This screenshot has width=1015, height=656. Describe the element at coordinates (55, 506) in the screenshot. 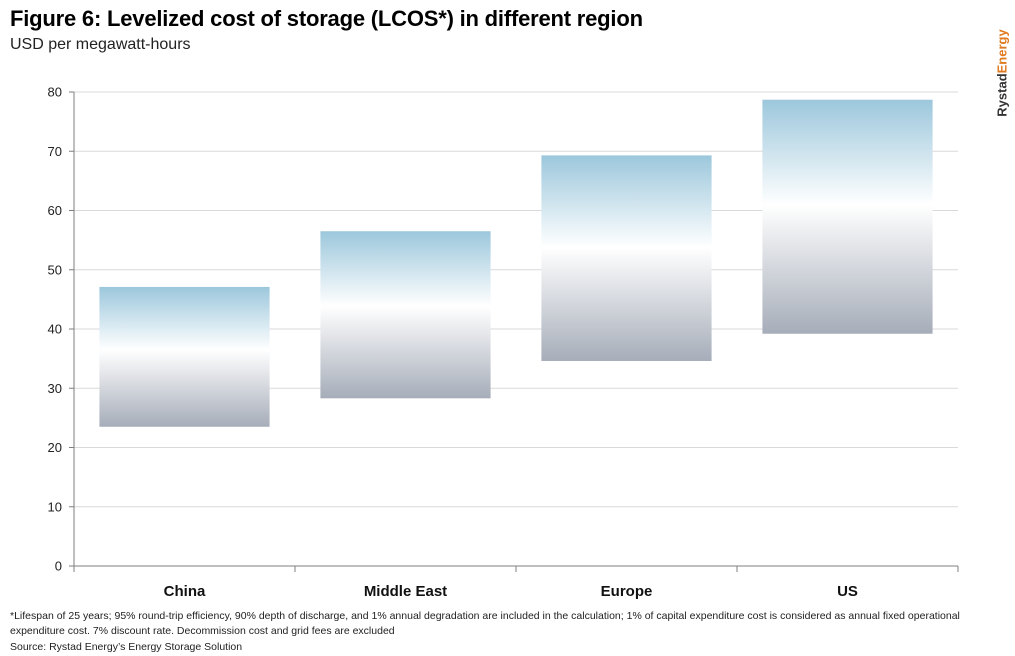

I see `y-tick-label: 10` at that location.